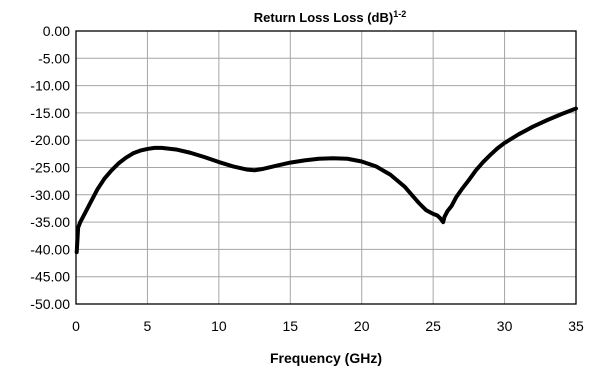 This screenshot has width=597, height=374. I want to click on y-tick-label: -50.00, so click(50, 304).